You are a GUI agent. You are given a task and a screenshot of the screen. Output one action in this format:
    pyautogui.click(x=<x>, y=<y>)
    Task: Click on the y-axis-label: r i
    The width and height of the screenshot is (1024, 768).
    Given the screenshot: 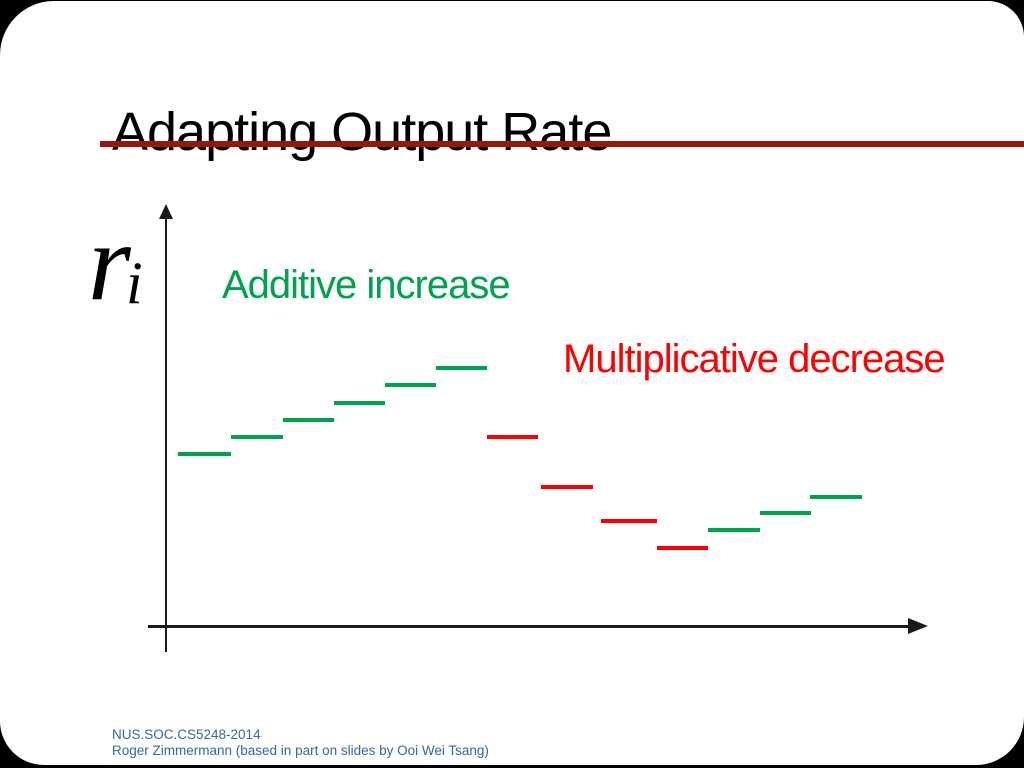 What is the action you would take?
    pyautogui.click(x=115, y=262)
    